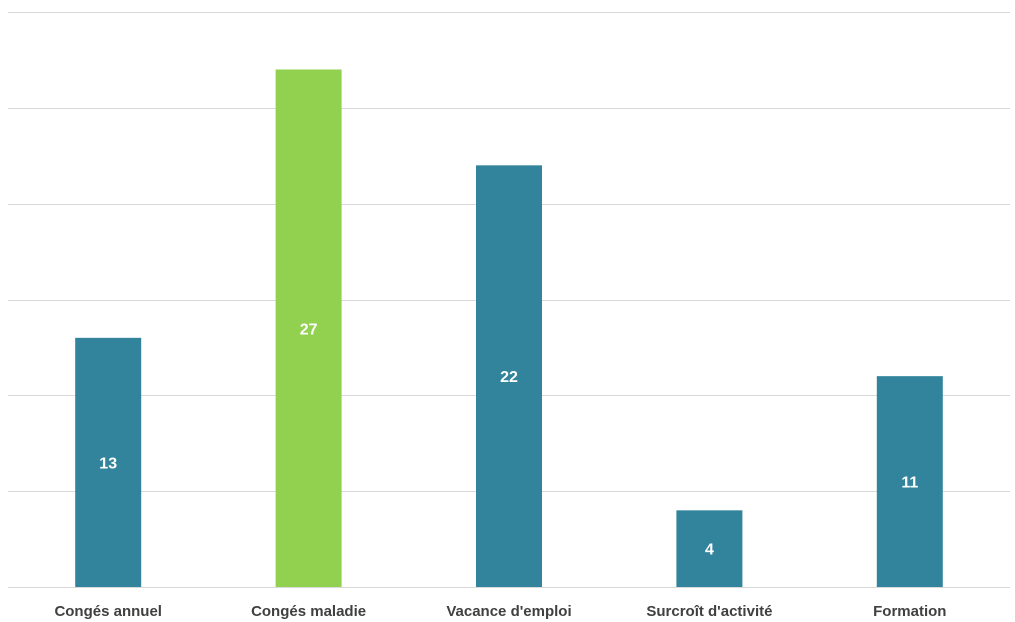 Image resolution: width=1015 pixels, height=622 pixels. What do you see at coordinates (108, 611) in the screenshot?
I see `tick-label-0: Congés annuel` at bounding box center [108, 611].